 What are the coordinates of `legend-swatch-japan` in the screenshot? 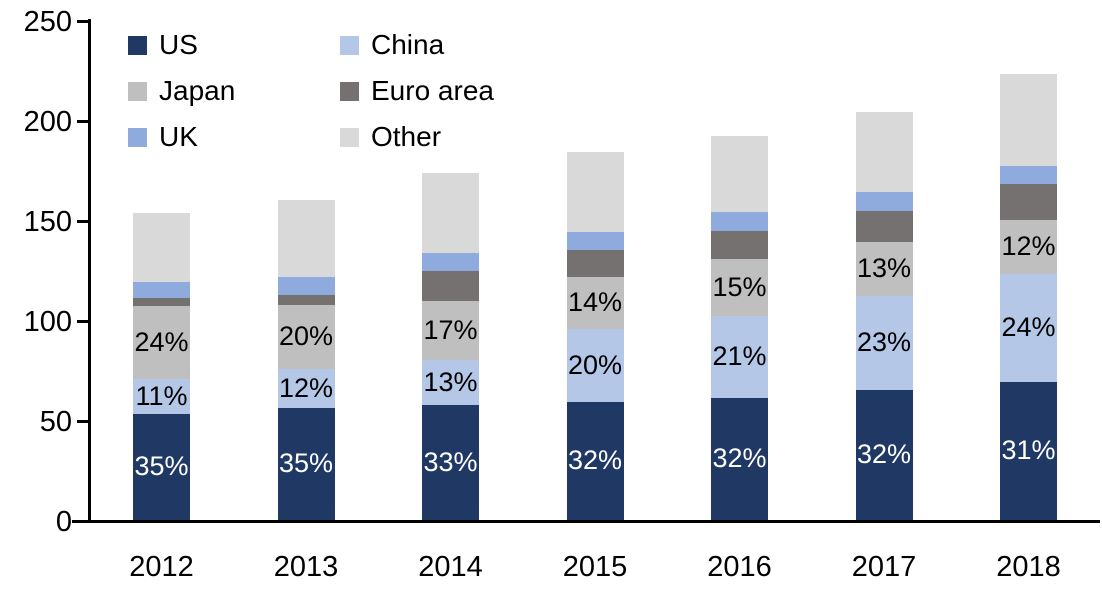 It's located at (137, 91).